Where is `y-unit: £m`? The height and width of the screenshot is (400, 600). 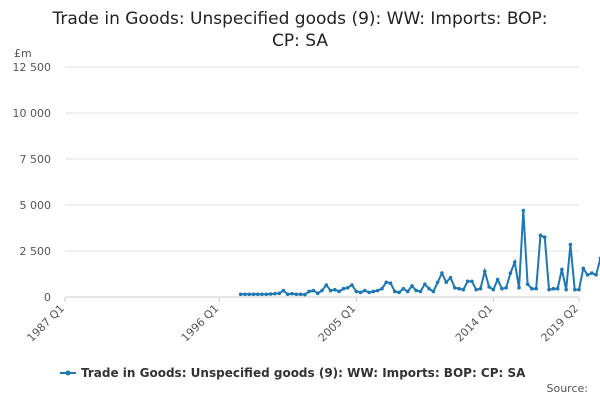 y-unit: £m is located at coordinates (23, 53).